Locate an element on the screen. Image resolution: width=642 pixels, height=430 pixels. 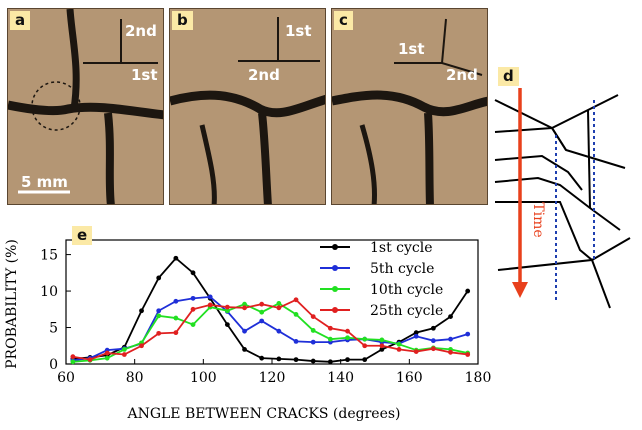
legend-label: 5th cycle is located at coordinates (402, 269).